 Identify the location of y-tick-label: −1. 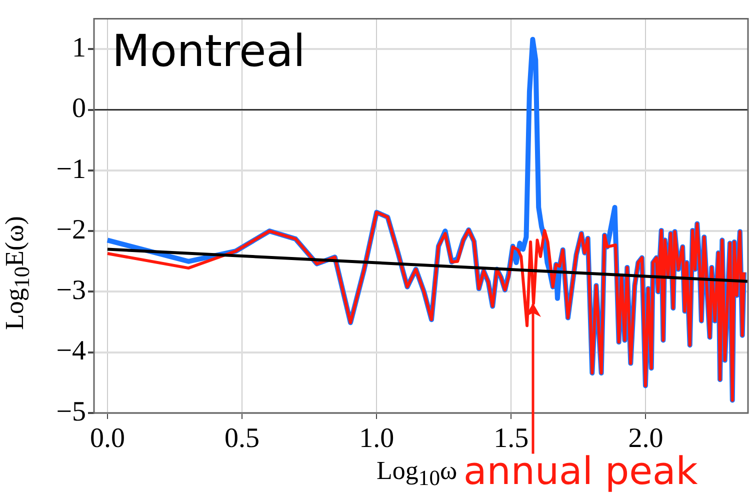
(71, 169).